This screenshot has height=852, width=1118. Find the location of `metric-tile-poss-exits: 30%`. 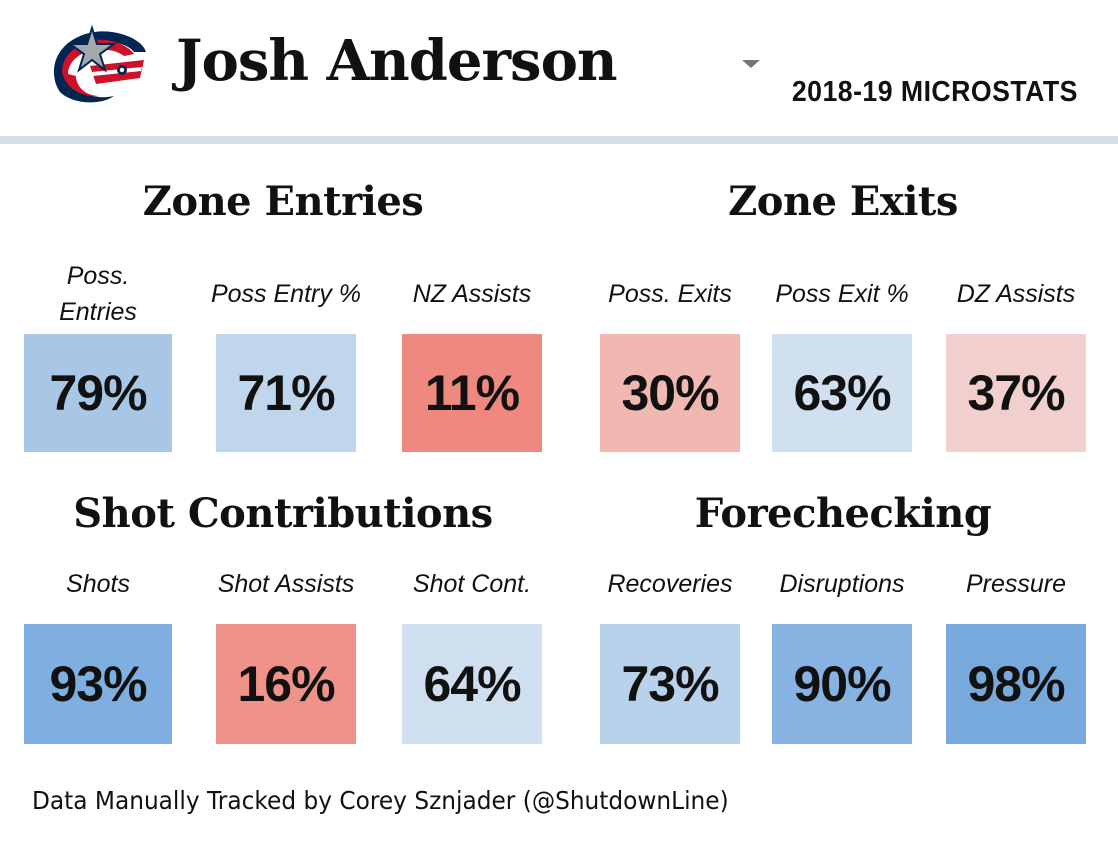

metric-tile-poss-exits: 30% is located at coordinates (670, 393).